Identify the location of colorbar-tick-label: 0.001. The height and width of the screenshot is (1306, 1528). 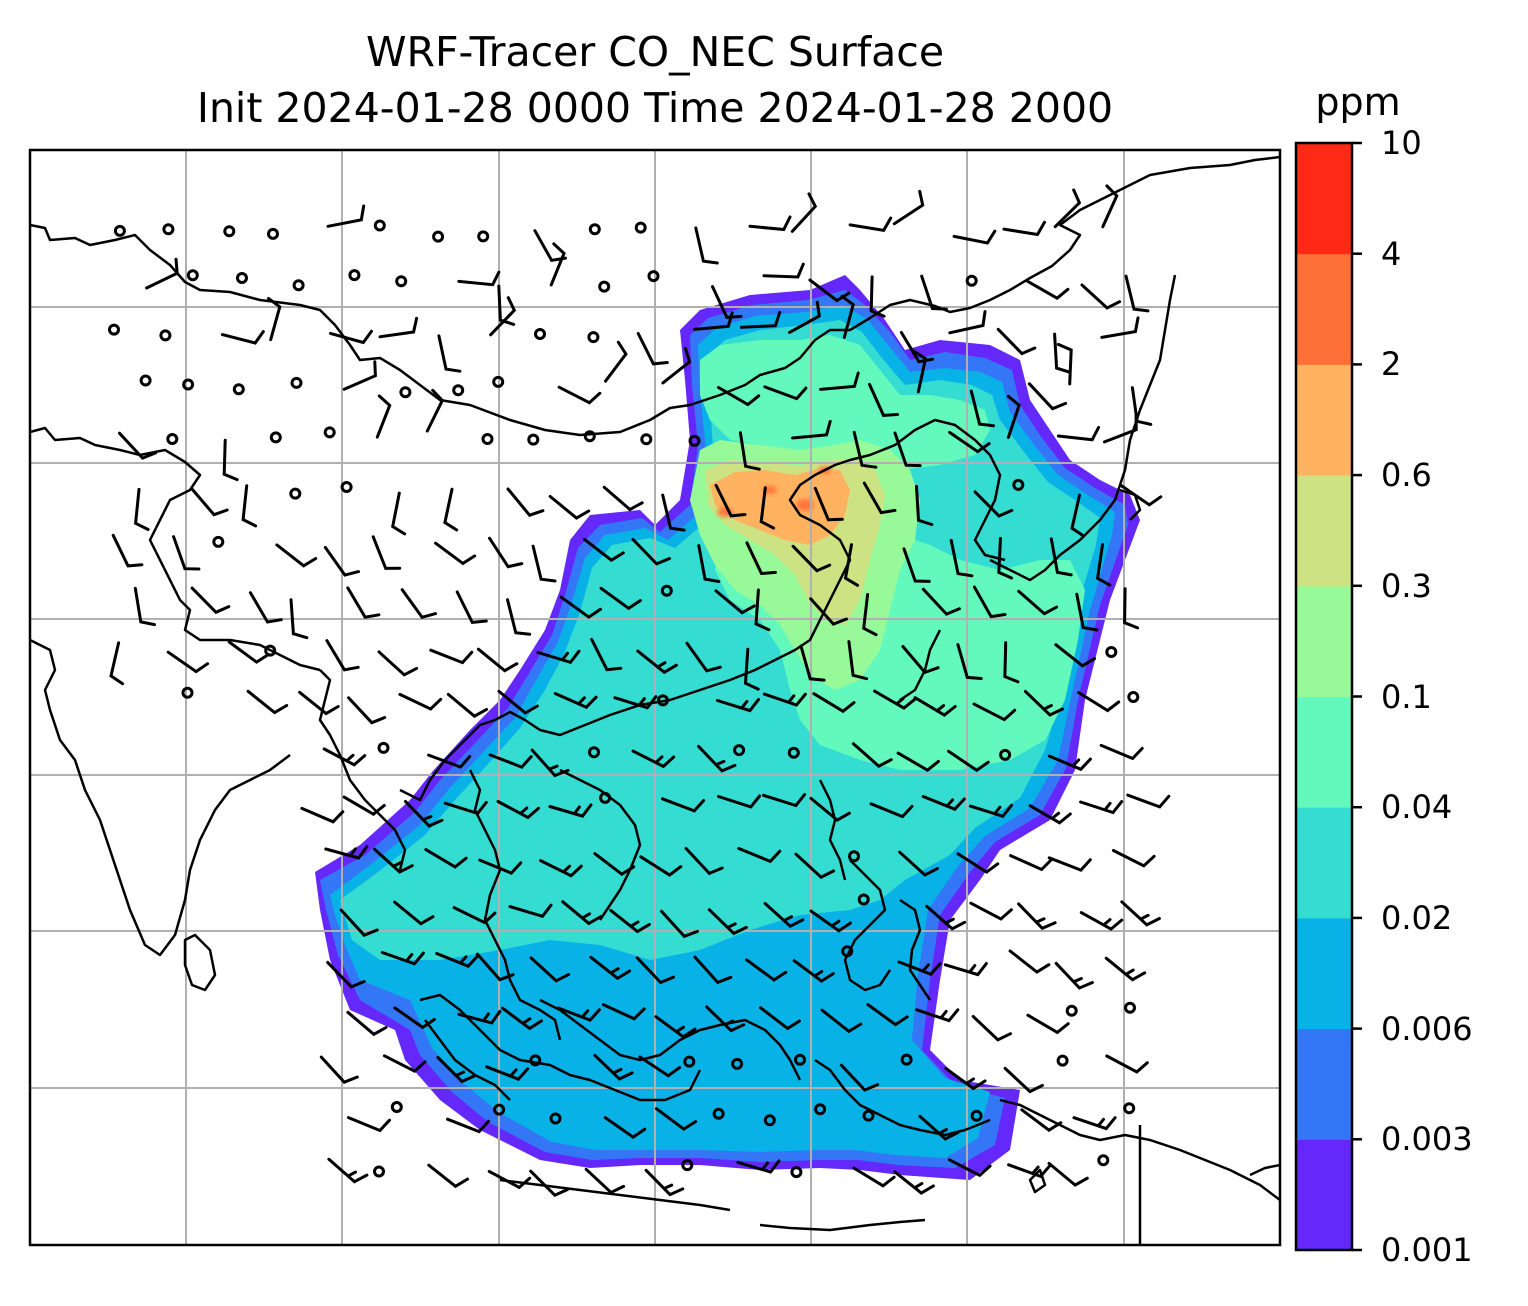
(1427, 1250).